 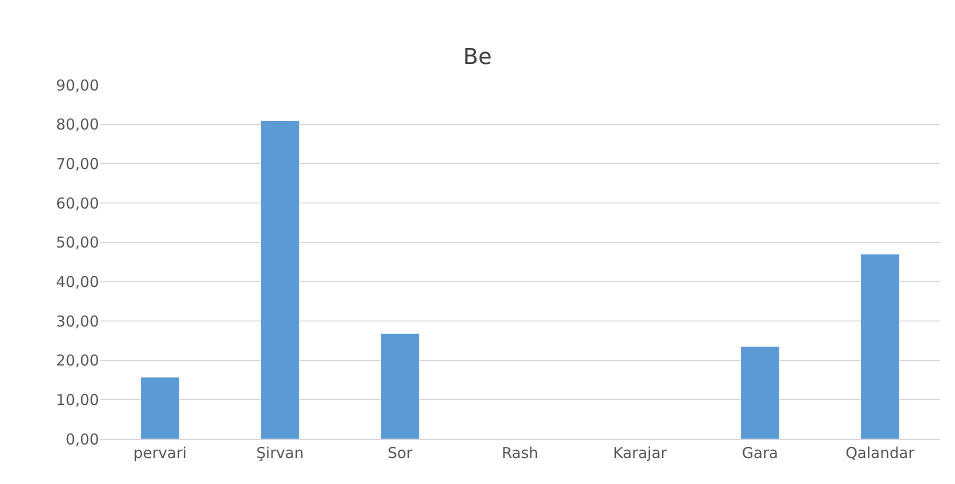 I want to click on x-tick-label: pervari, so click(x=160, y=453).